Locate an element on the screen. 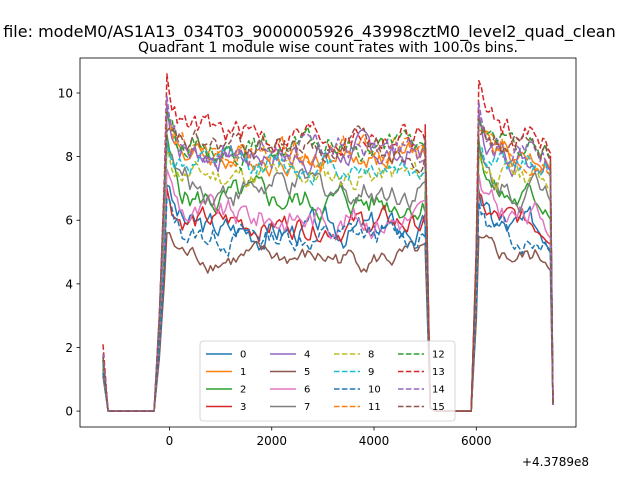 The image size is (640, 480). x-offset-label: +4.3789e8 is located at coordinates (555, 462).